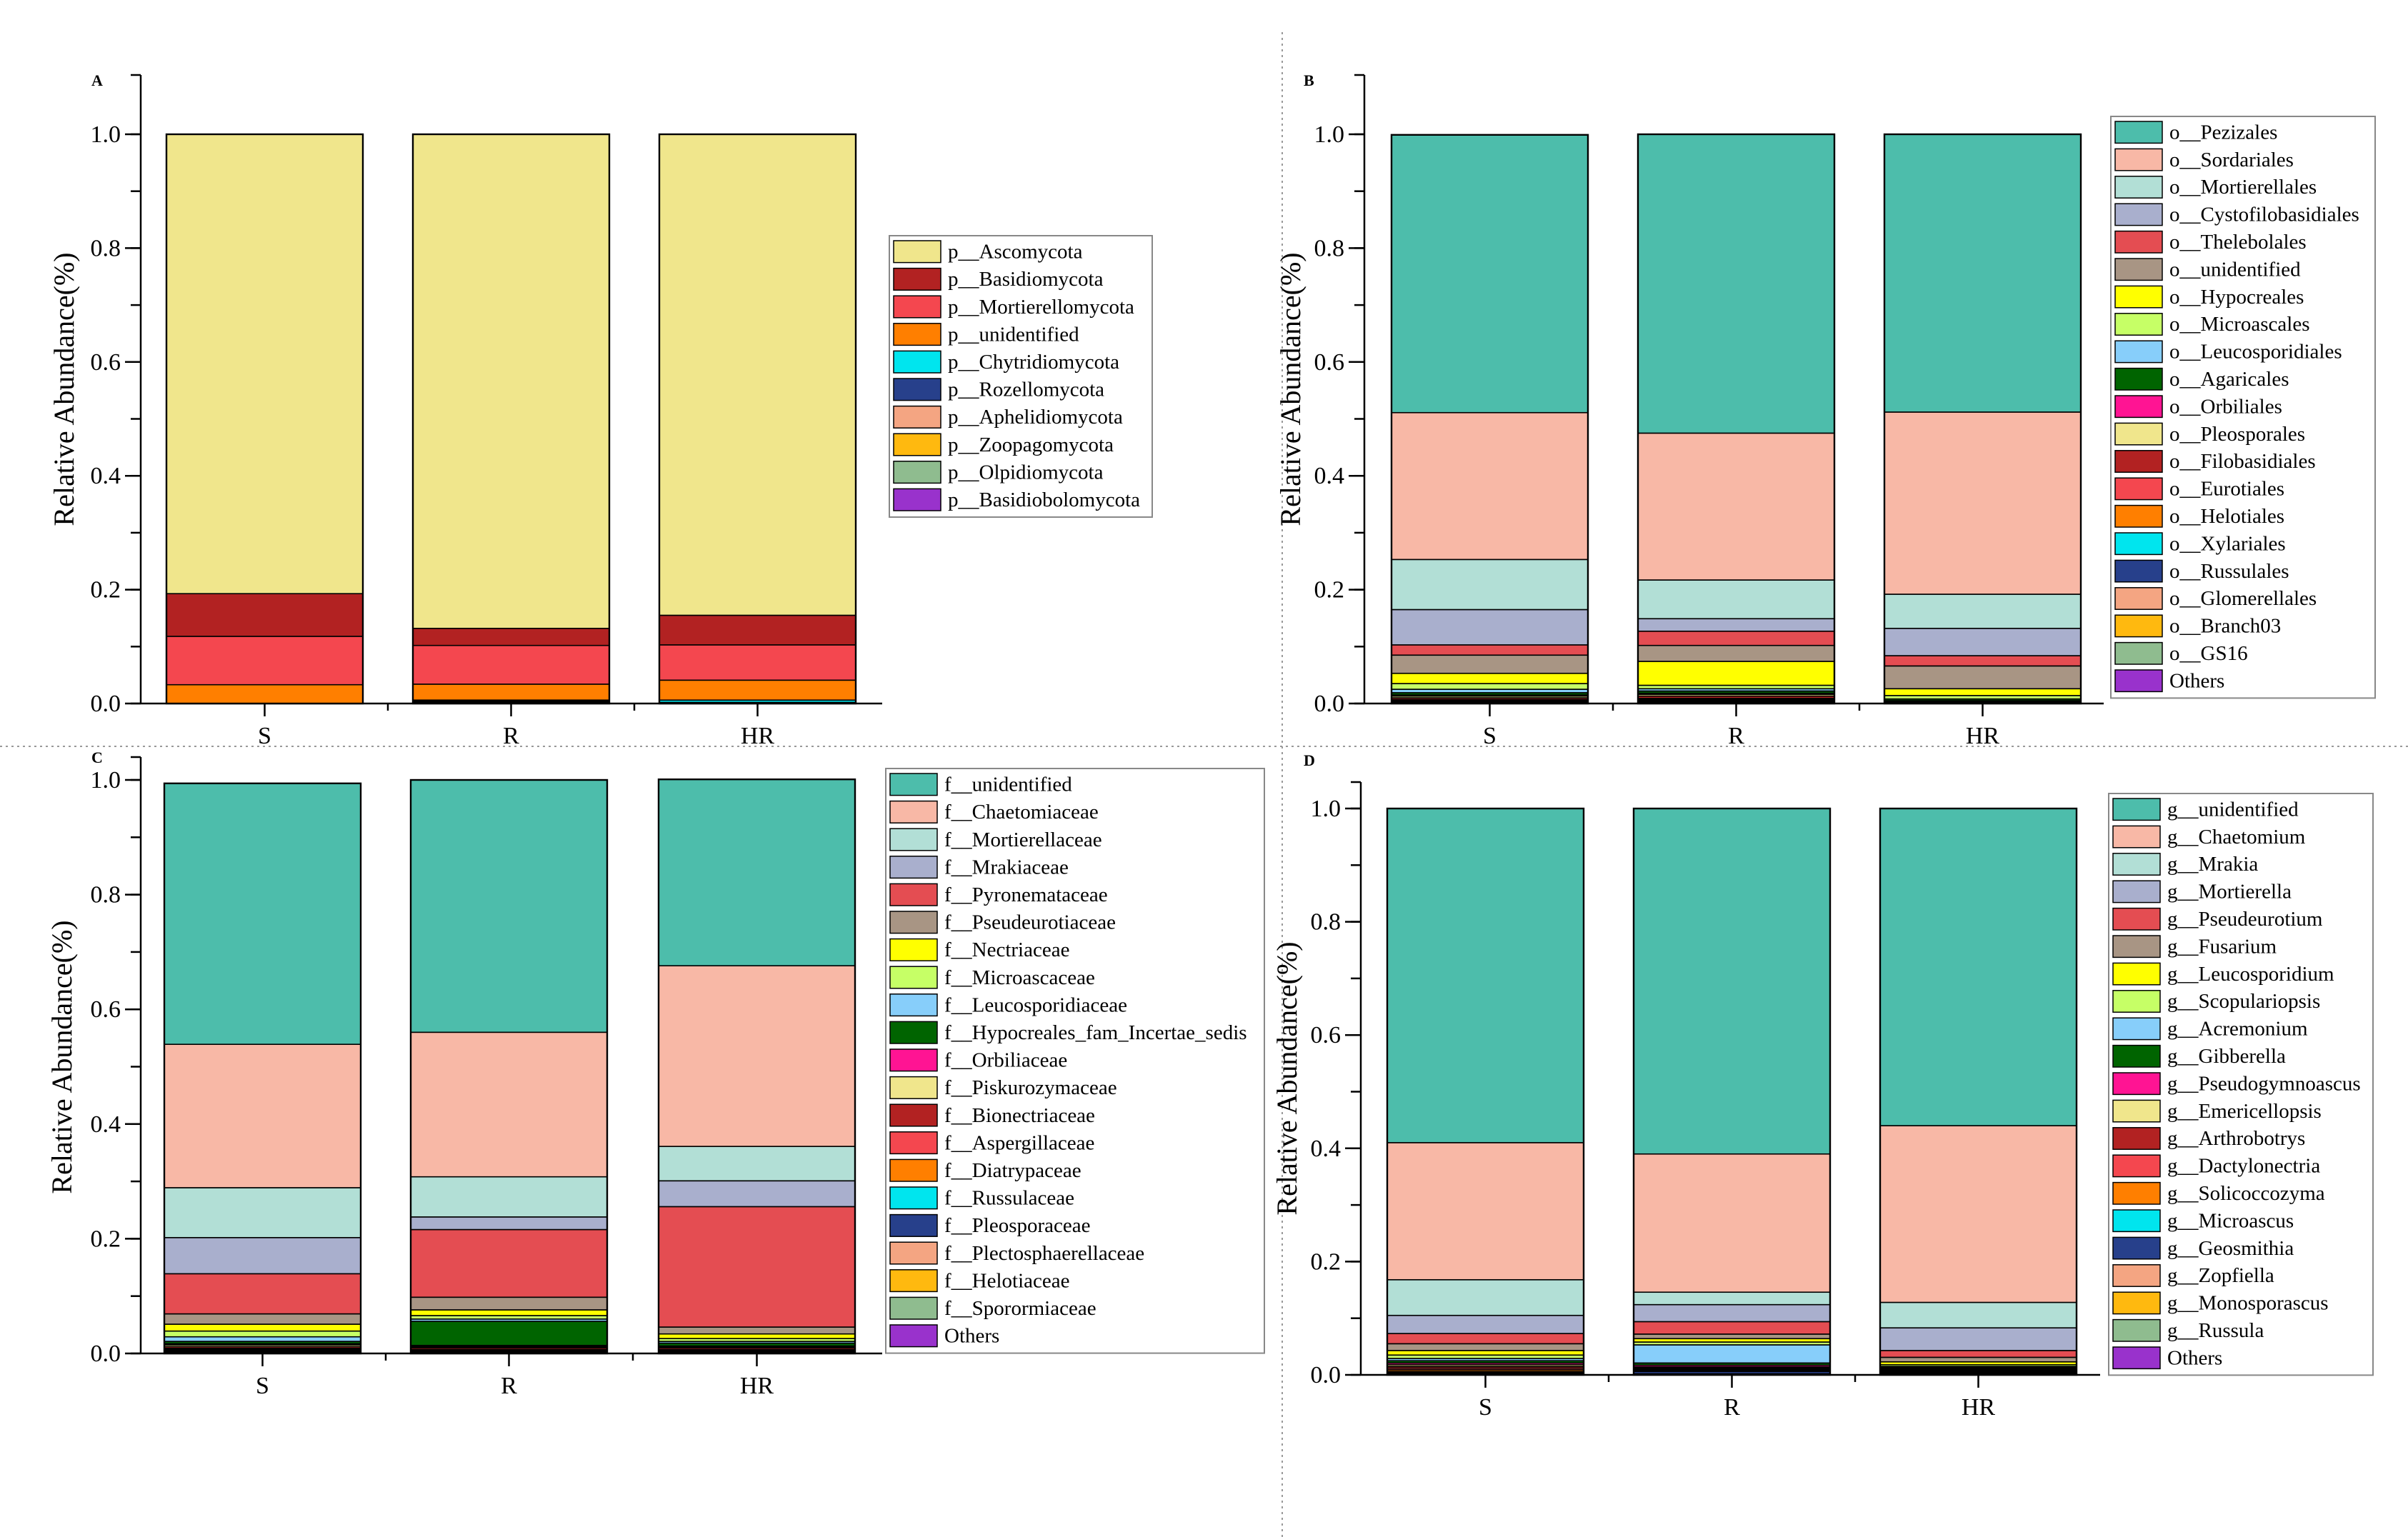 This screenshot has height=1537, width=2408. What do you see at coordinates (2245, 919) in the screenshot?
I see `legend-label: g__Pseudeurotium` at bounding box center [2245, 919].